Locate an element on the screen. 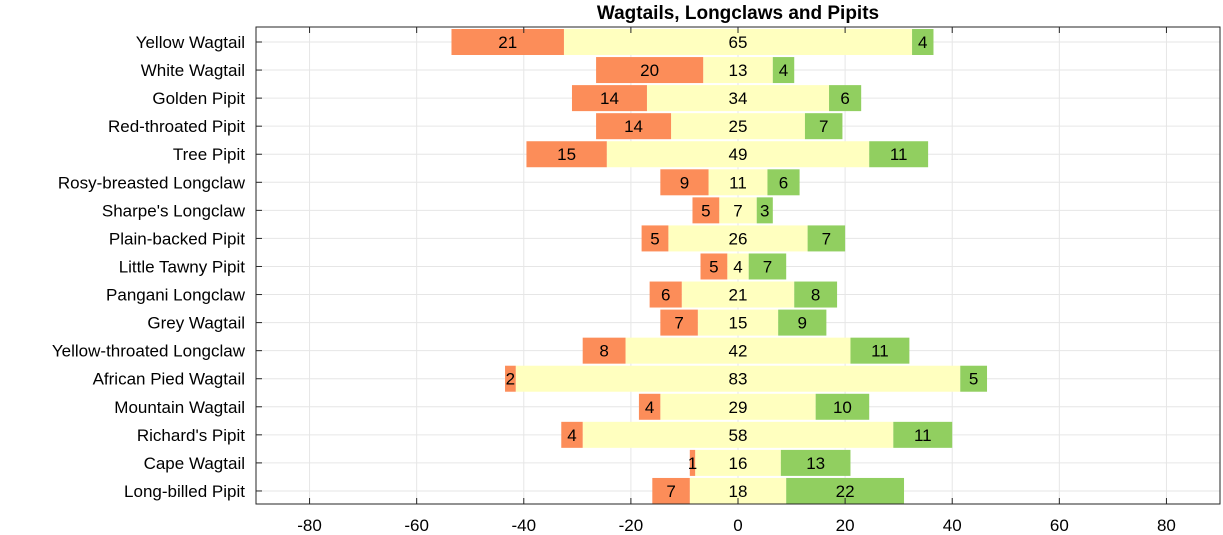 The width and height of the screenshot is (1223, 535). data-label: 34 is located at coordinates (738, 98).